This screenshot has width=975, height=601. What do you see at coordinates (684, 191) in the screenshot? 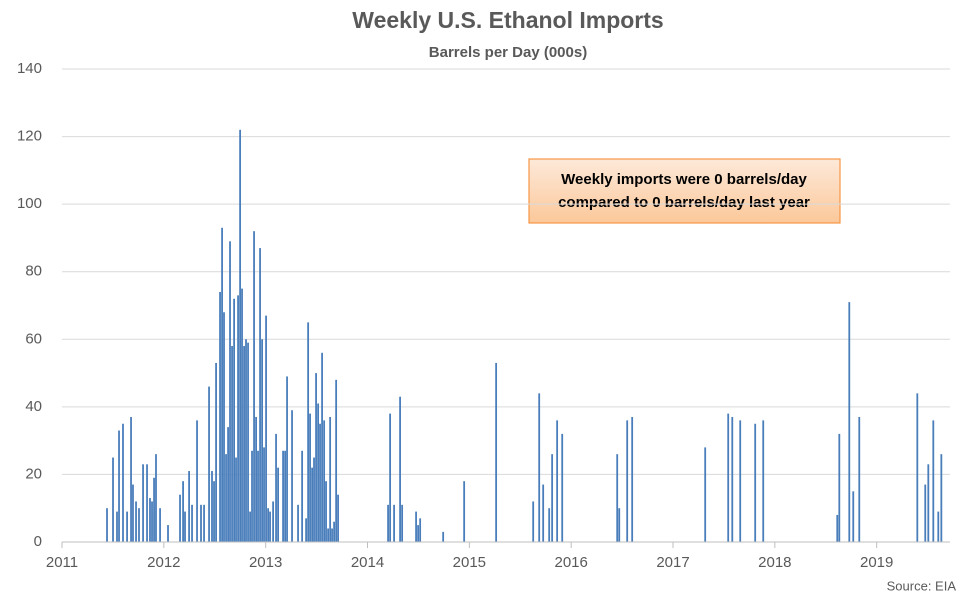
I see `annotation-box` at bounding box center [684, 191].